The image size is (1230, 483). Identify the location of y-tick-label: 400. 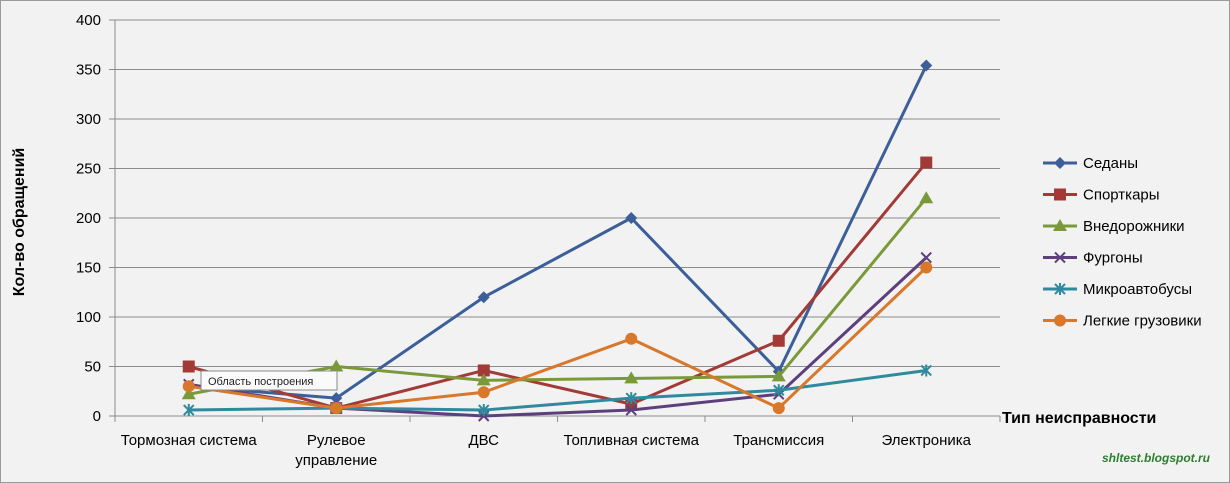
(88, 20).